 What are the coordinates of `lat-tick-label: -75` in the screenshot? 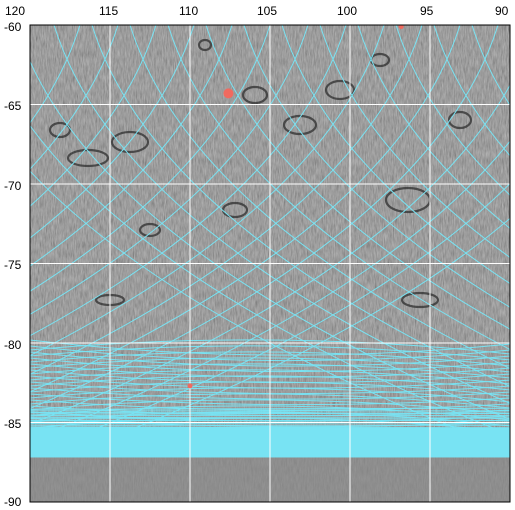 It's located at (13, 265).